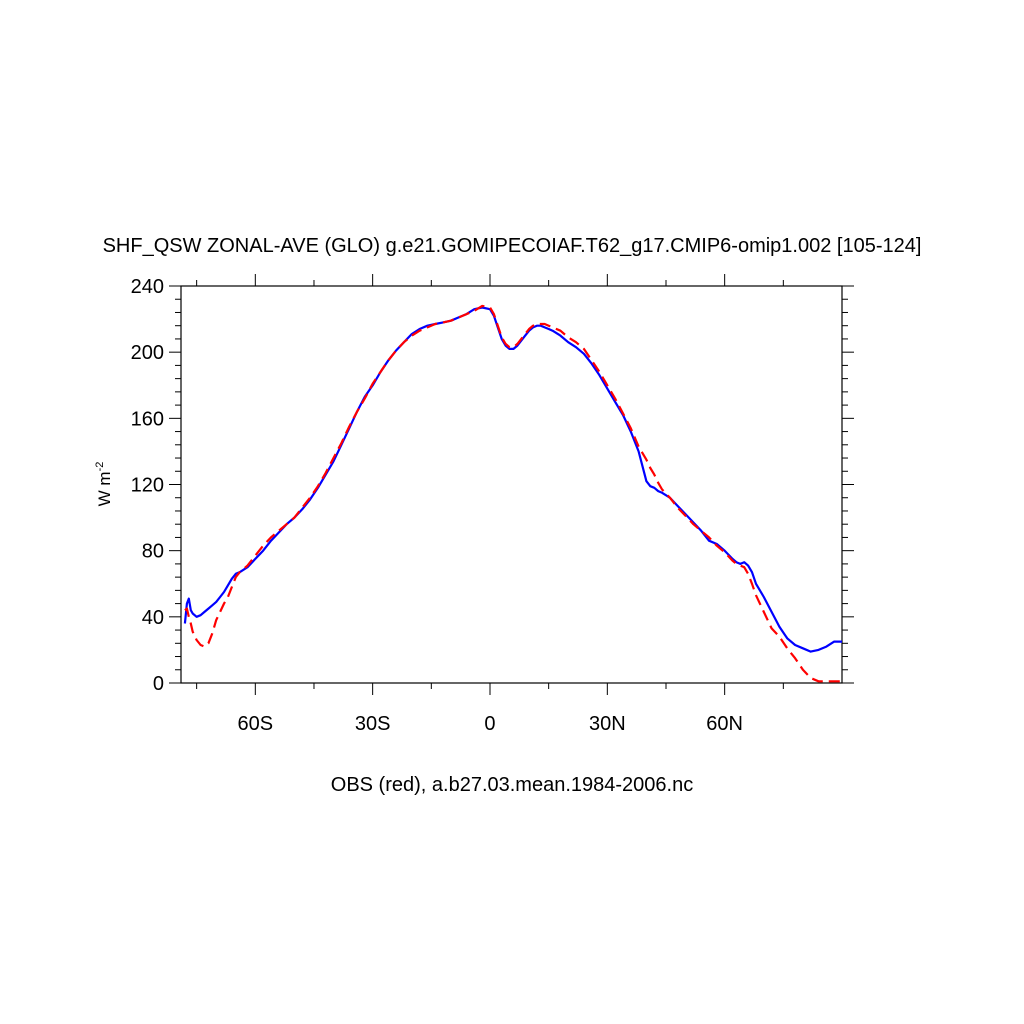 This screenshot has width=1024, height=1024. What do you see at coordinates (100, 467) in the screenshot?
I see `y-axis-label-superscript: -2` at bounding box center [100, 467].